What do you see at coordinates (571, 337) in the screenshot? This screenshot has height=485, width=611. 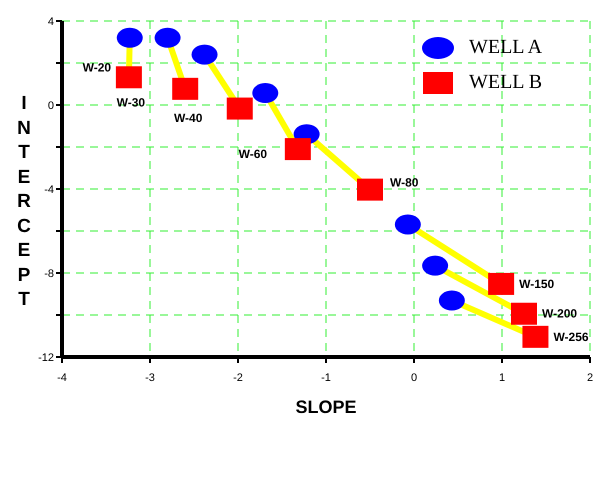 I see `annotation: W-256` at bounding box center [571, 337].